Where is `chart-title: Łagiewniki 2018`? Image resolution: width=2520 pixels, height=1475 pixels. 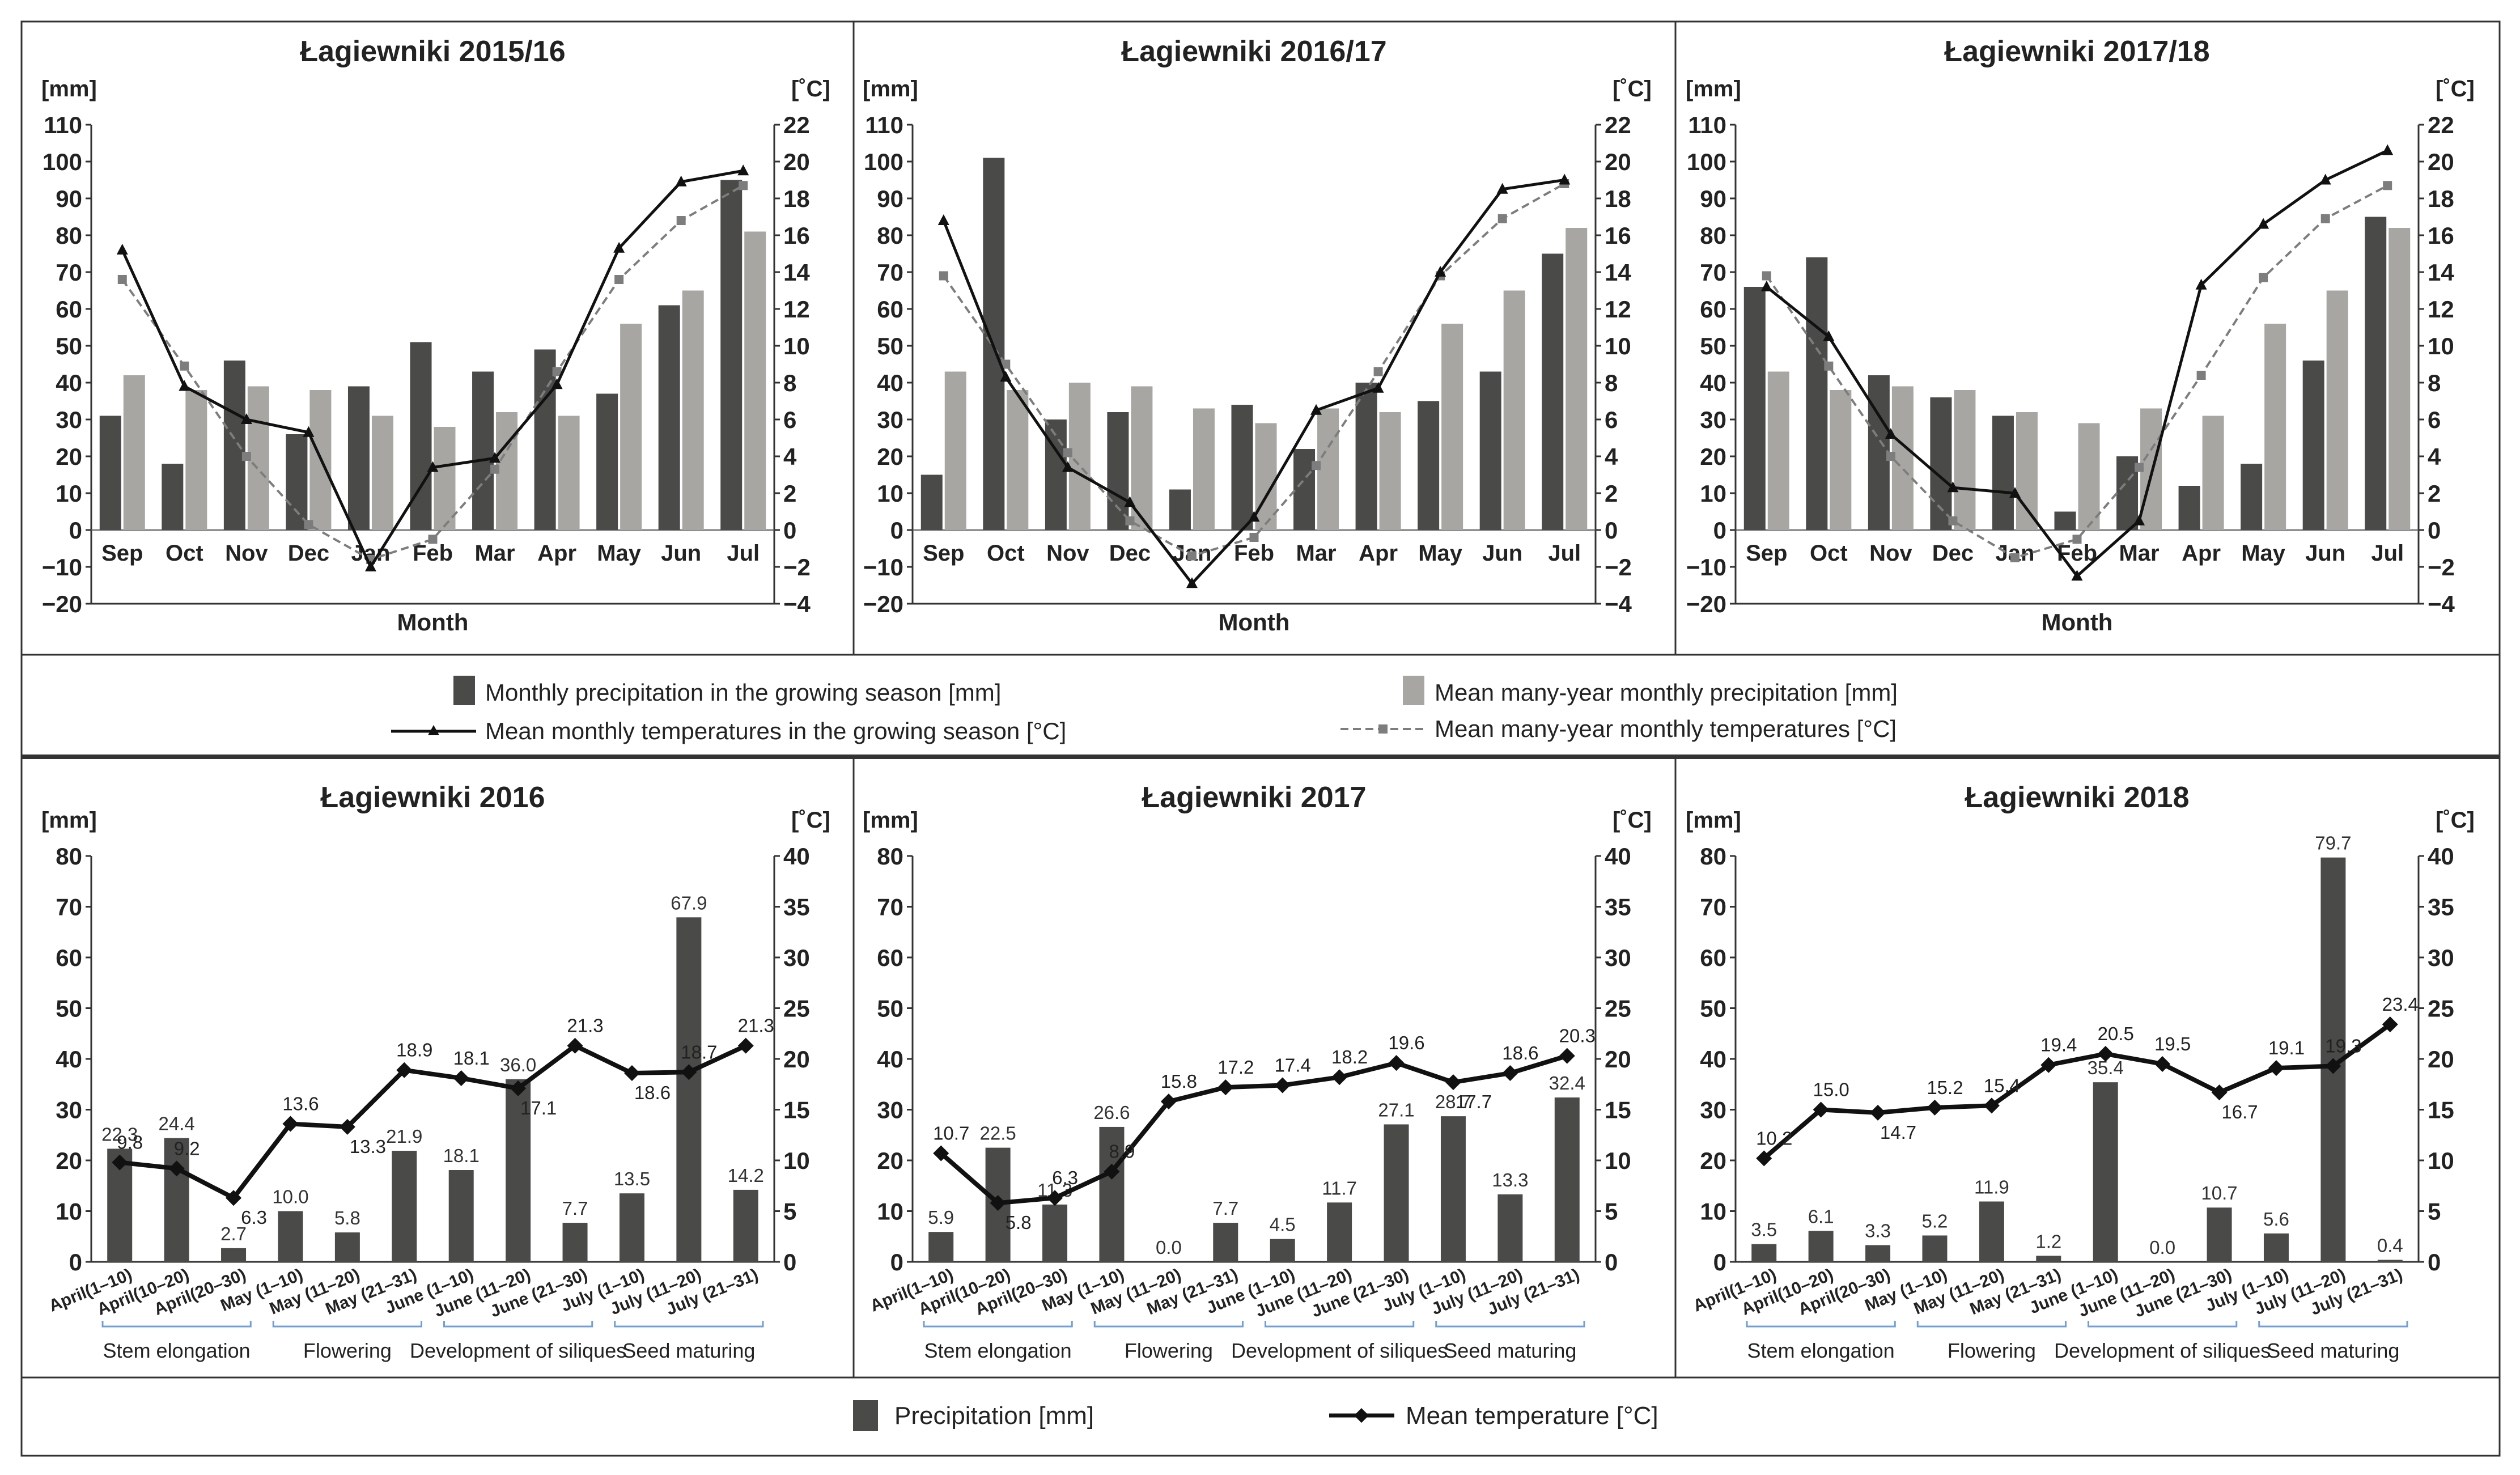 chart-title: Łagiewniki 2018 is located at coordinates (2077, 797).